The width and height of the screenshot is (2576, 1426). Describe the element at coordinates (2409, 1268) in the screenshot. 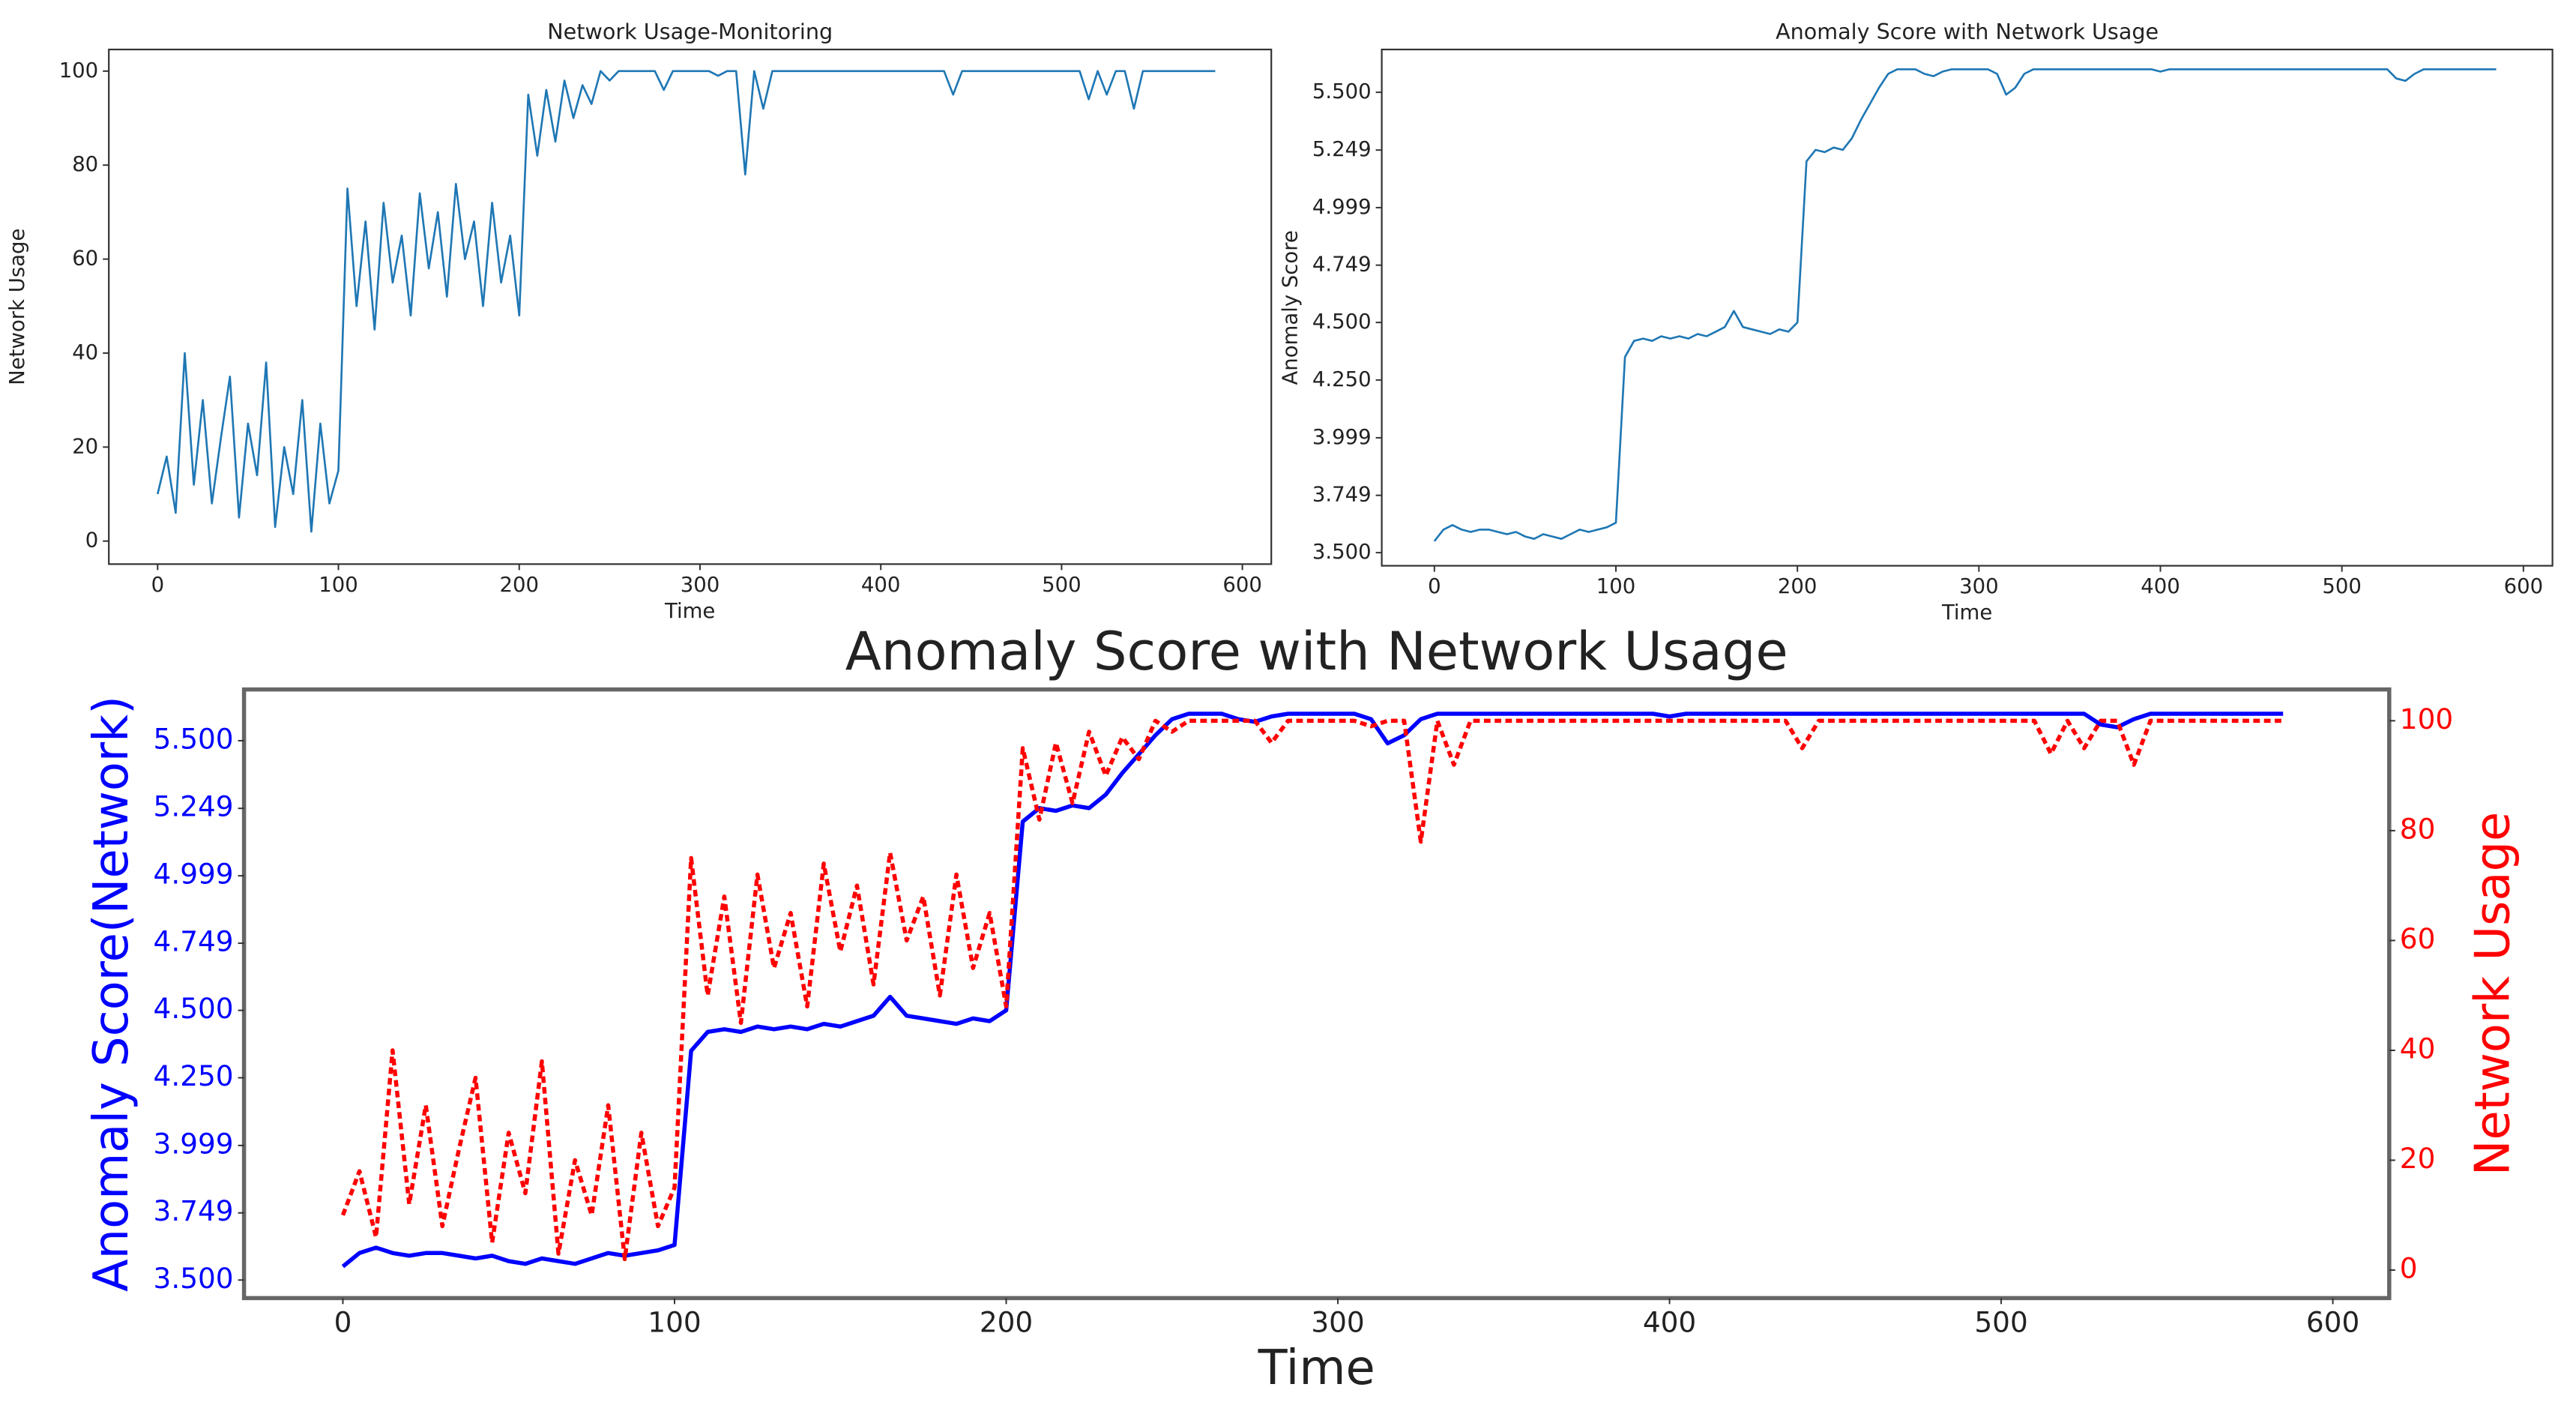

I see `y2-tick-label: 0` at that location.